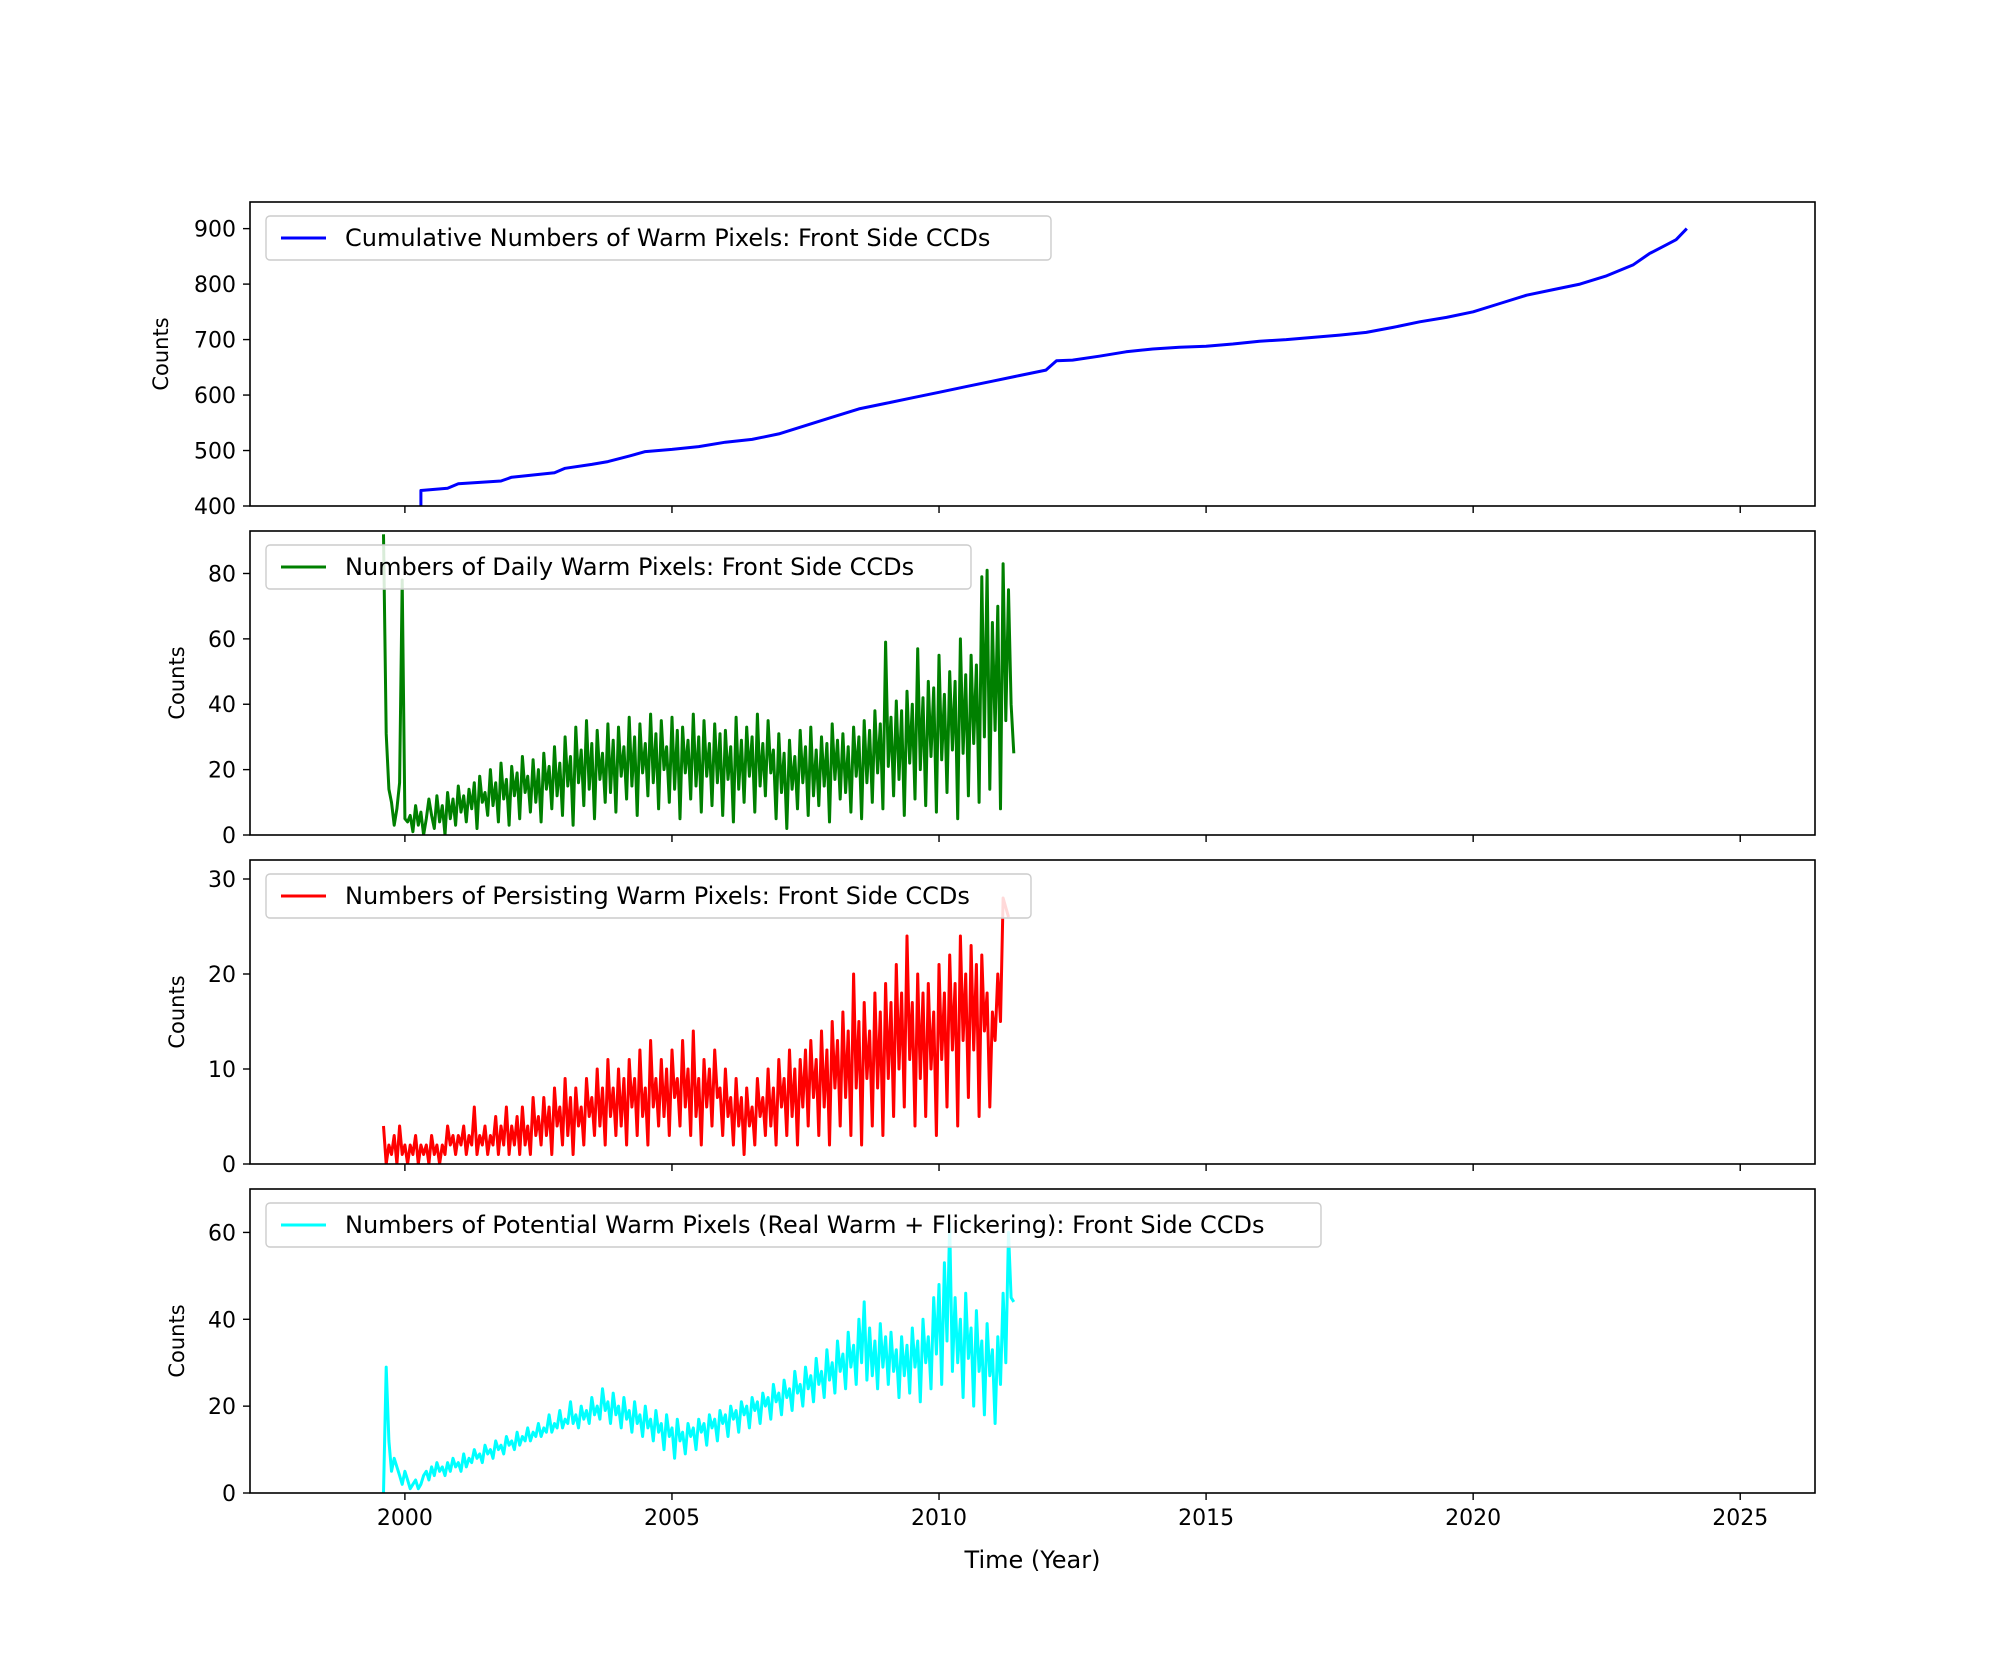 Image resolution: width=2000 pixels, height=1664 pixels. Describe the element at coordinates (222, 1070) in the screenshot. I see `y-tick-label: 10` at that location.